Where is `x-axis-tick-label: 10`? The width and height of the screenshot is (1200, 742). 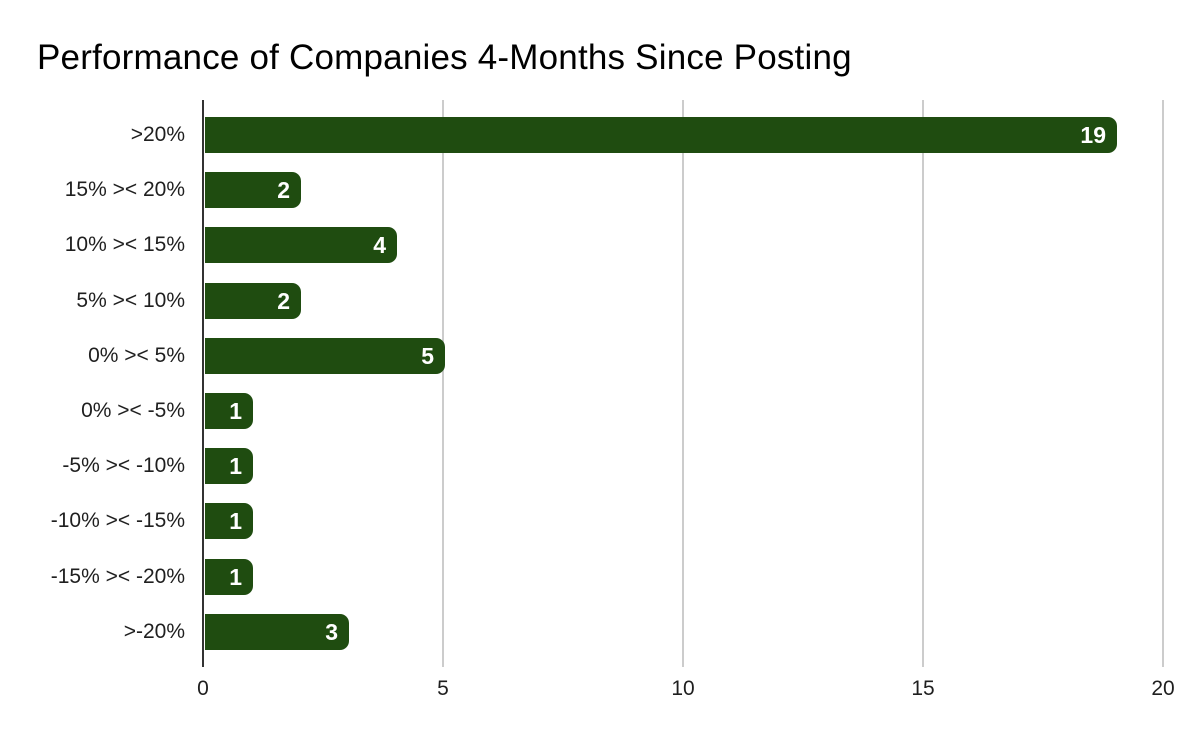 x-axis-tick-label: 10 is located at coordinates (683, 688).